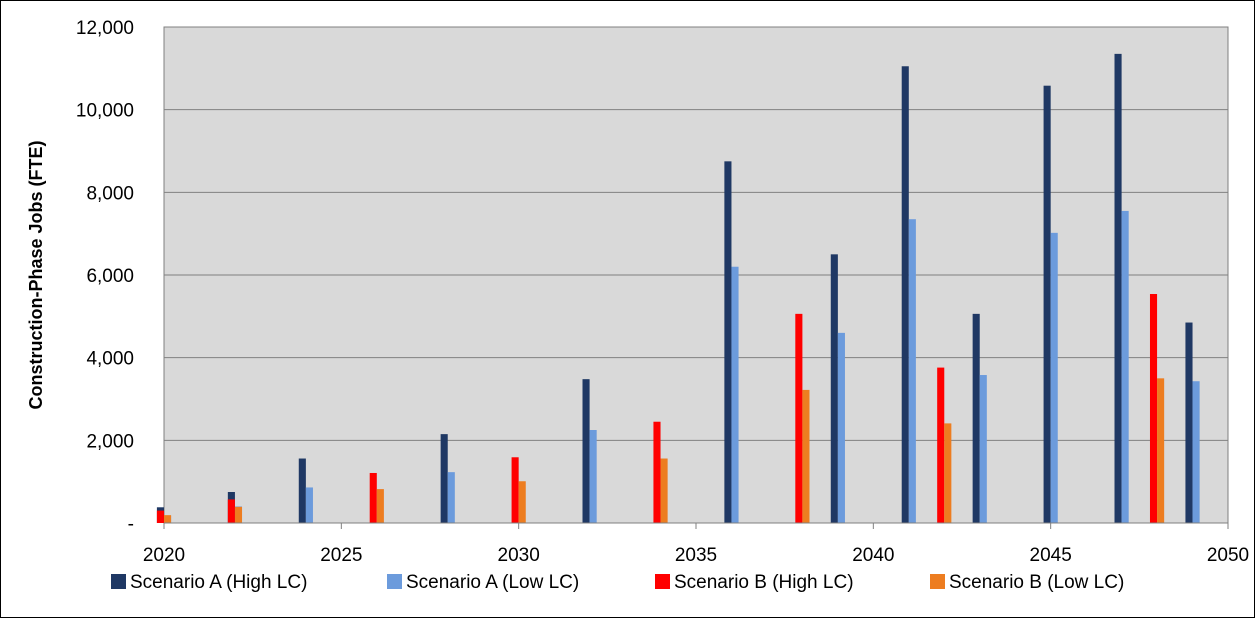 Image resolution: width=1255 pixels, height=618 pixels. Describe the element at coordinates (1228, 555) in the screenshot. I see `x-tick-label: 2050` at that location.